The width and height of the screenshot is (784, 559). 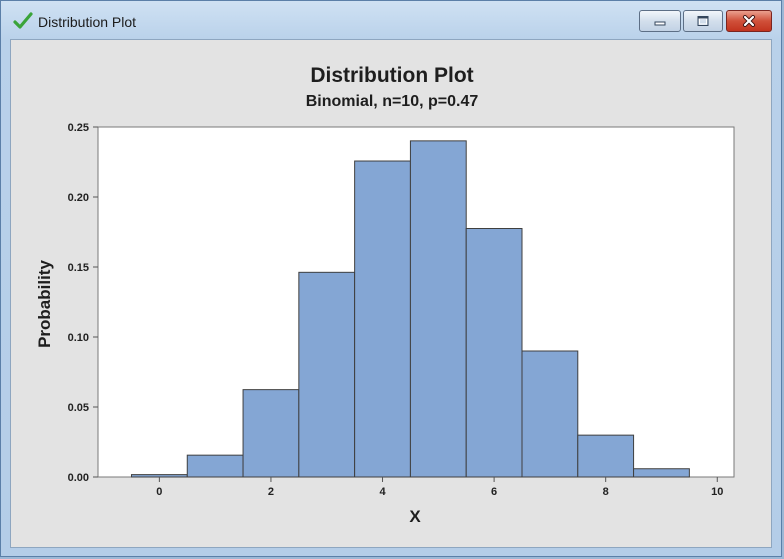 I want to click on x-tick-label: 4, so click(x=382, y=492).